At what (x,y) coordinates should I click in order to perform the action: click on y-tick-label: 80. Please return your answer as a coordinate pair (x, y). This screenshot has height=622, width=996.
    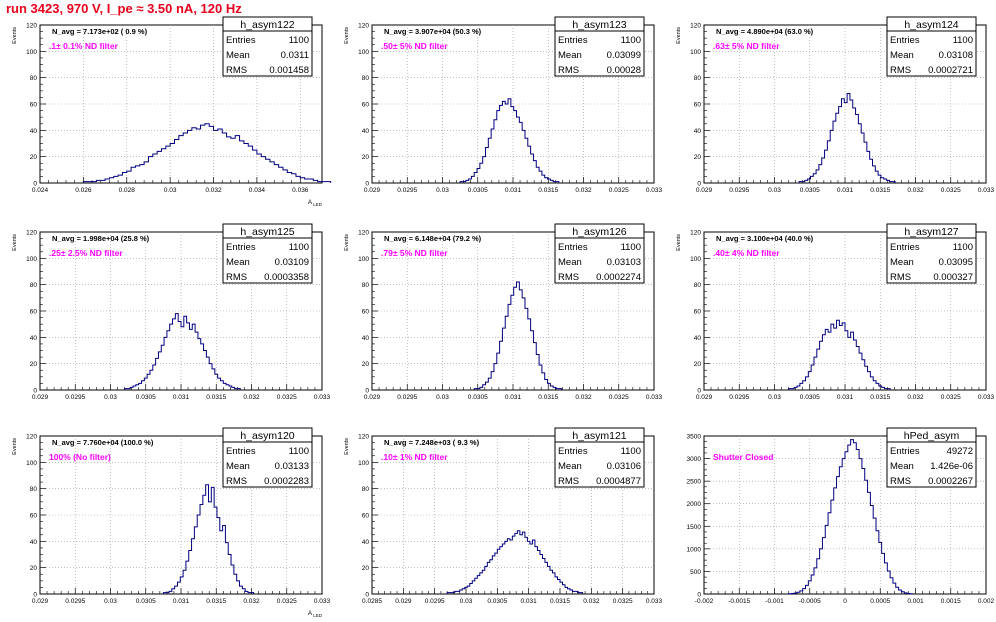
    Looking at the image, I should click on (34, 489).